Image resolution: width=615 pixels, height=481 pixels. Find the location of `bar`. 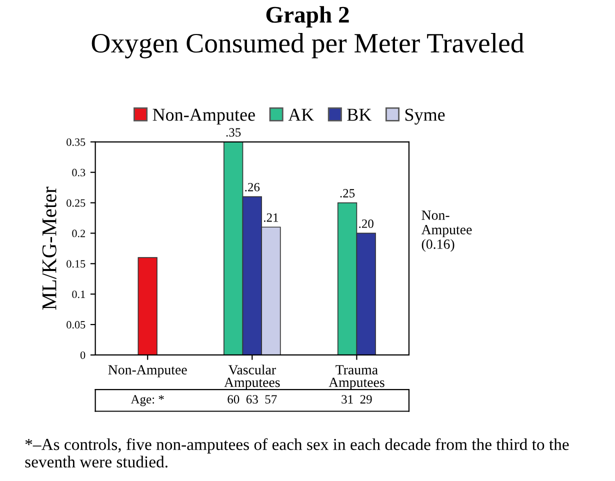

bar is located at coordinates (148, 306).